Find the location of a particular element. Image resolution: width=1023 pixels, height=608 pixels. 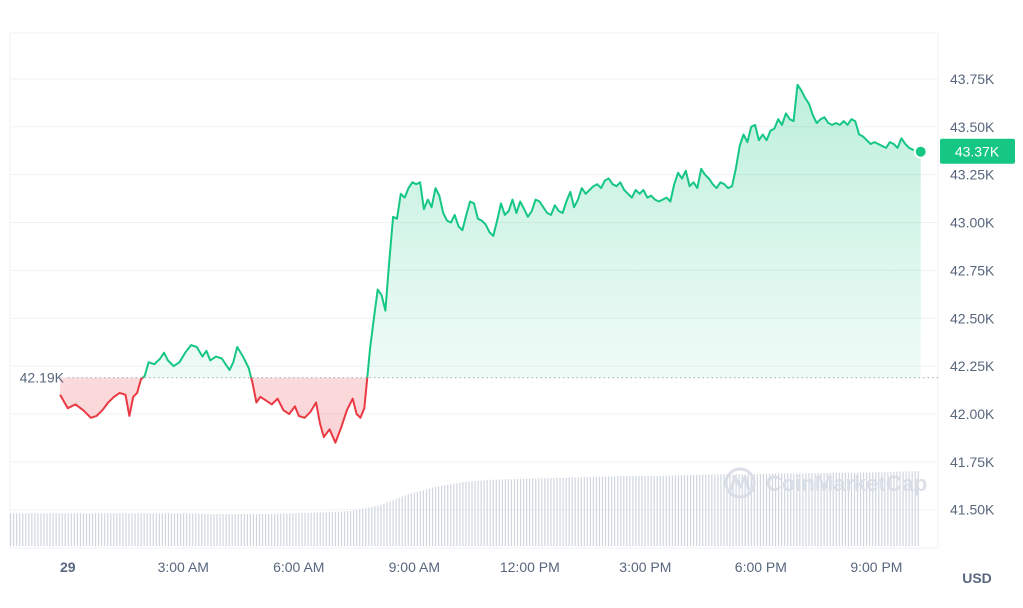

coinmarketcap-logo-icon is located at coordinates (740, 483).